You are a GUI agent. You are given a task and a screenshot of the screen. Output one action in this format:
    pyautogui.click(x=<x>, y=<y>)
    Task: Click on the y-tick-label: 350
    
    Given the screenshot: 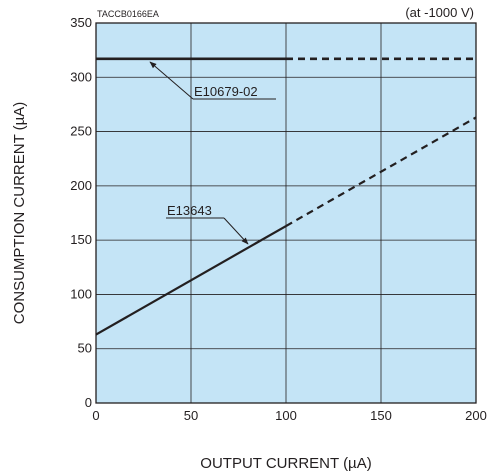 What is the action you would take?
    pyautogui.click(x=81, y=22)
    